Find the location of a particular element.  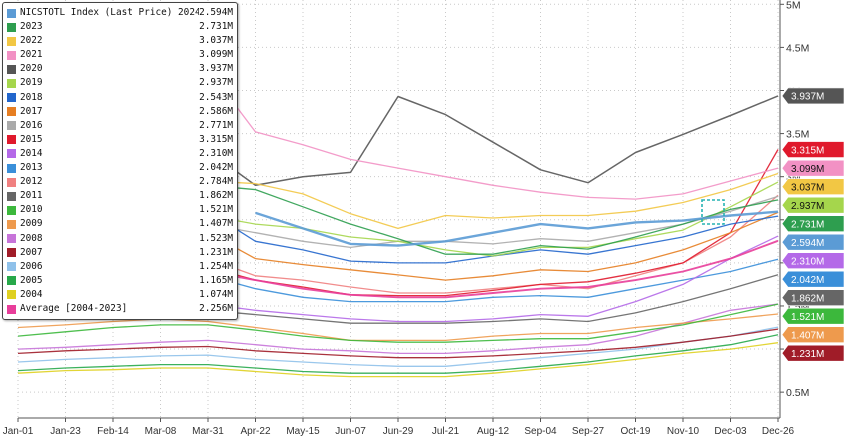

series-line-2005 is located at coordinates (398, 354).